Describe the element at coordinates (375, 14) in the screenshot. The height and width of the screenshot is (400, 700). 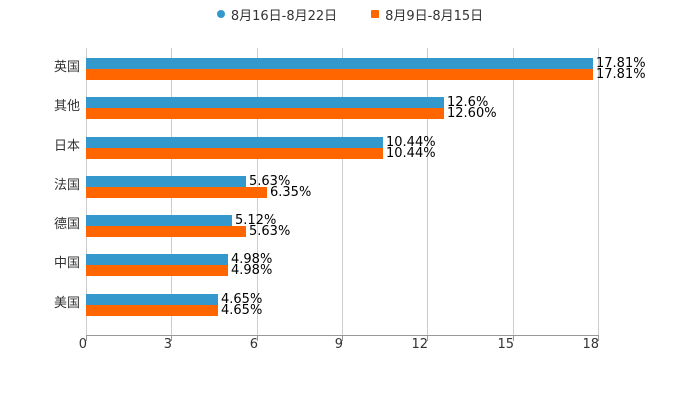
I see `legend-square-icon` at that location.